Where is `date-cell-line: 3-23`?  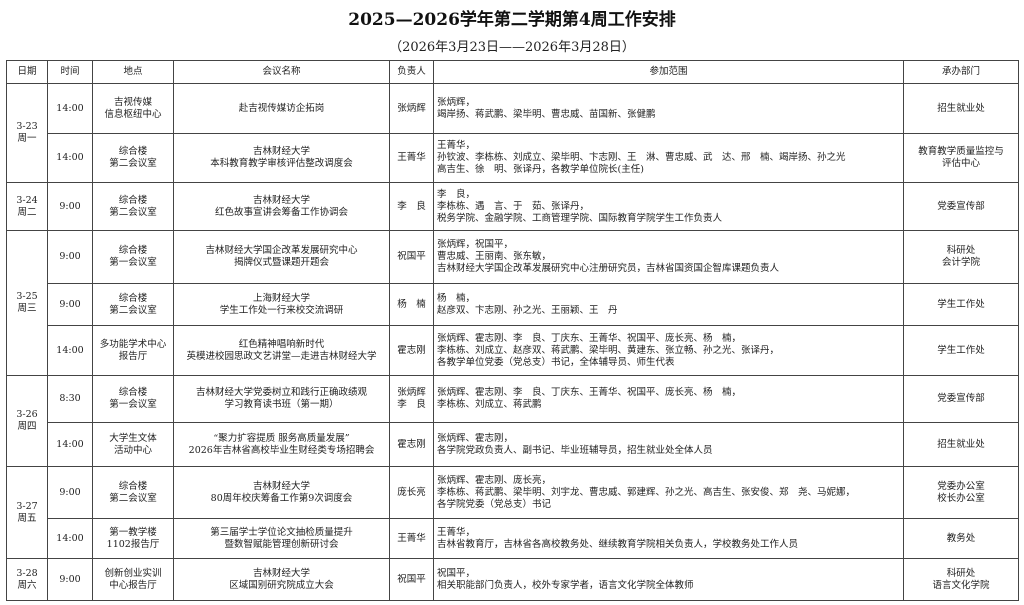 date-cell-line: 3-23 is located at coordinates (27, 126).